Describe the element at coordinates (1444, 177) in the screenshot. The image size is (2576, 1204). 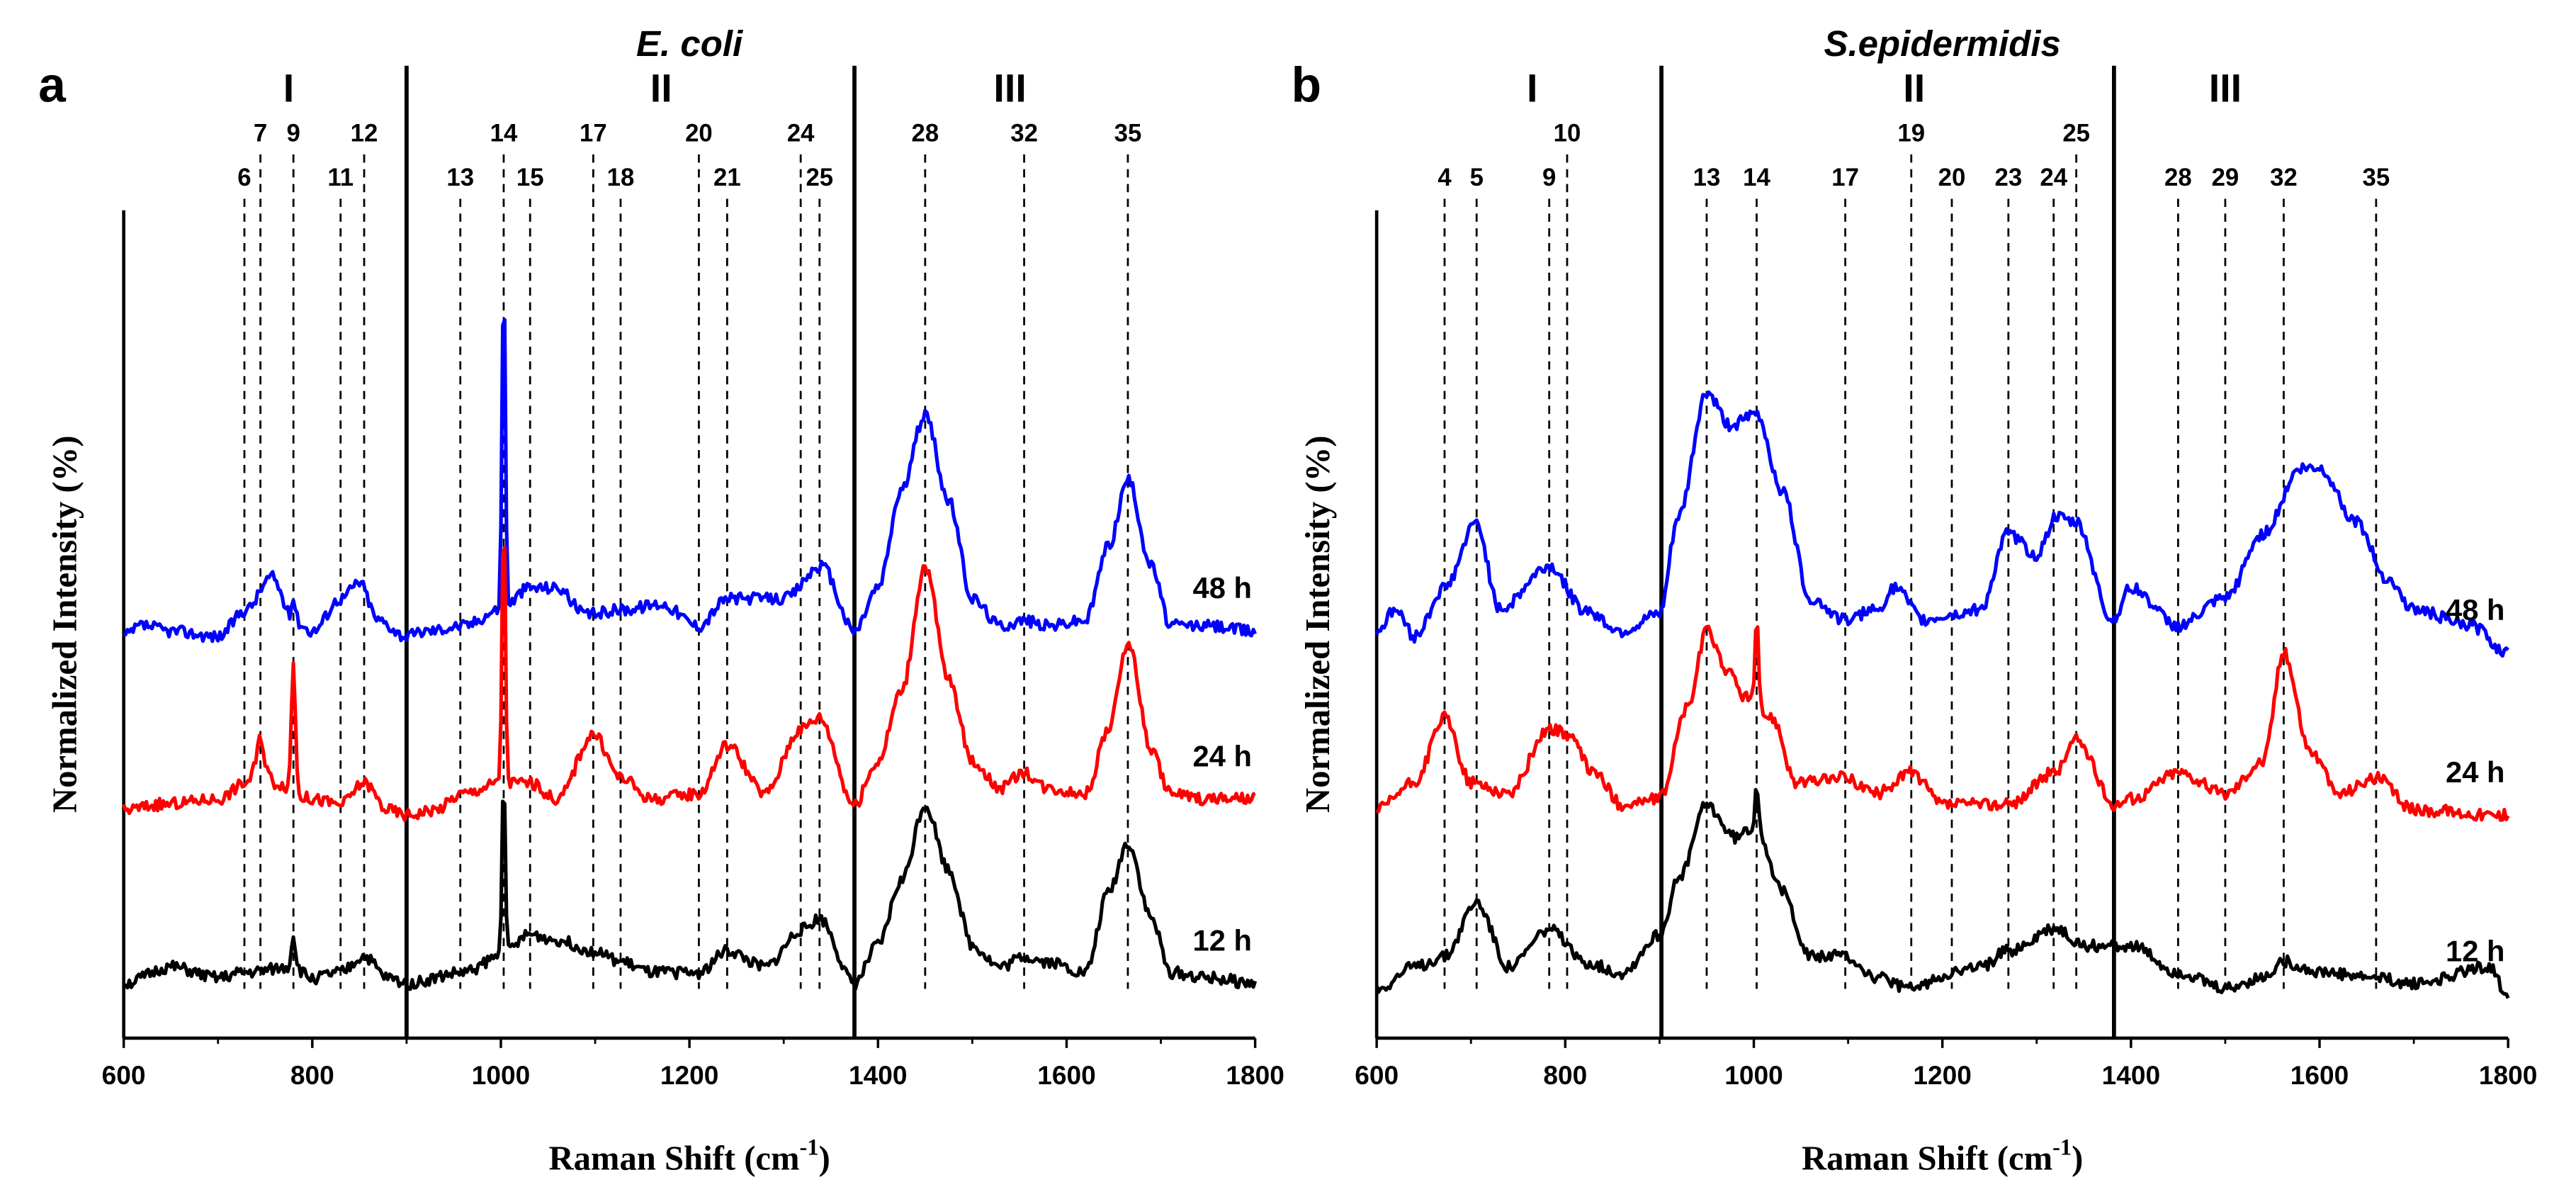
I see `peak-label-4: 4` at that location.